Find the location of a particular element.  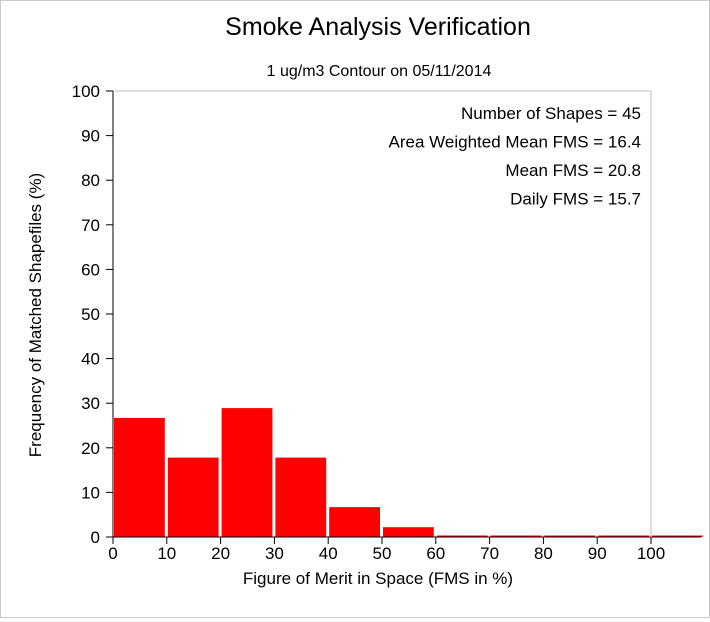

chart-subtitle: 1 ug/m3 Contour on 05/11/2014 is located at coordinates (379, 71).